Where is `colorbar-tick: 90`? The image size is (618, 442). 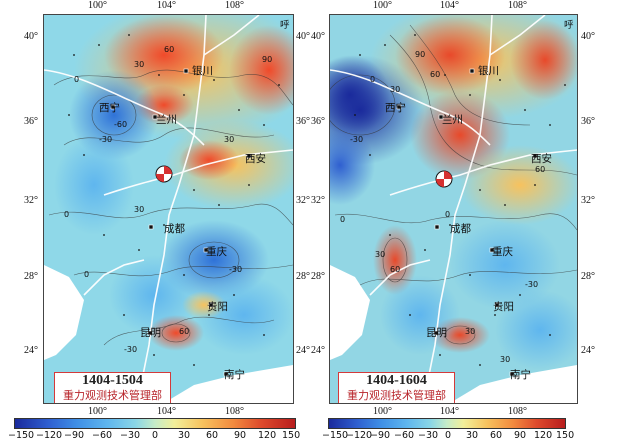 colorbar-tick: 90 is located at coordinates (240, 435).